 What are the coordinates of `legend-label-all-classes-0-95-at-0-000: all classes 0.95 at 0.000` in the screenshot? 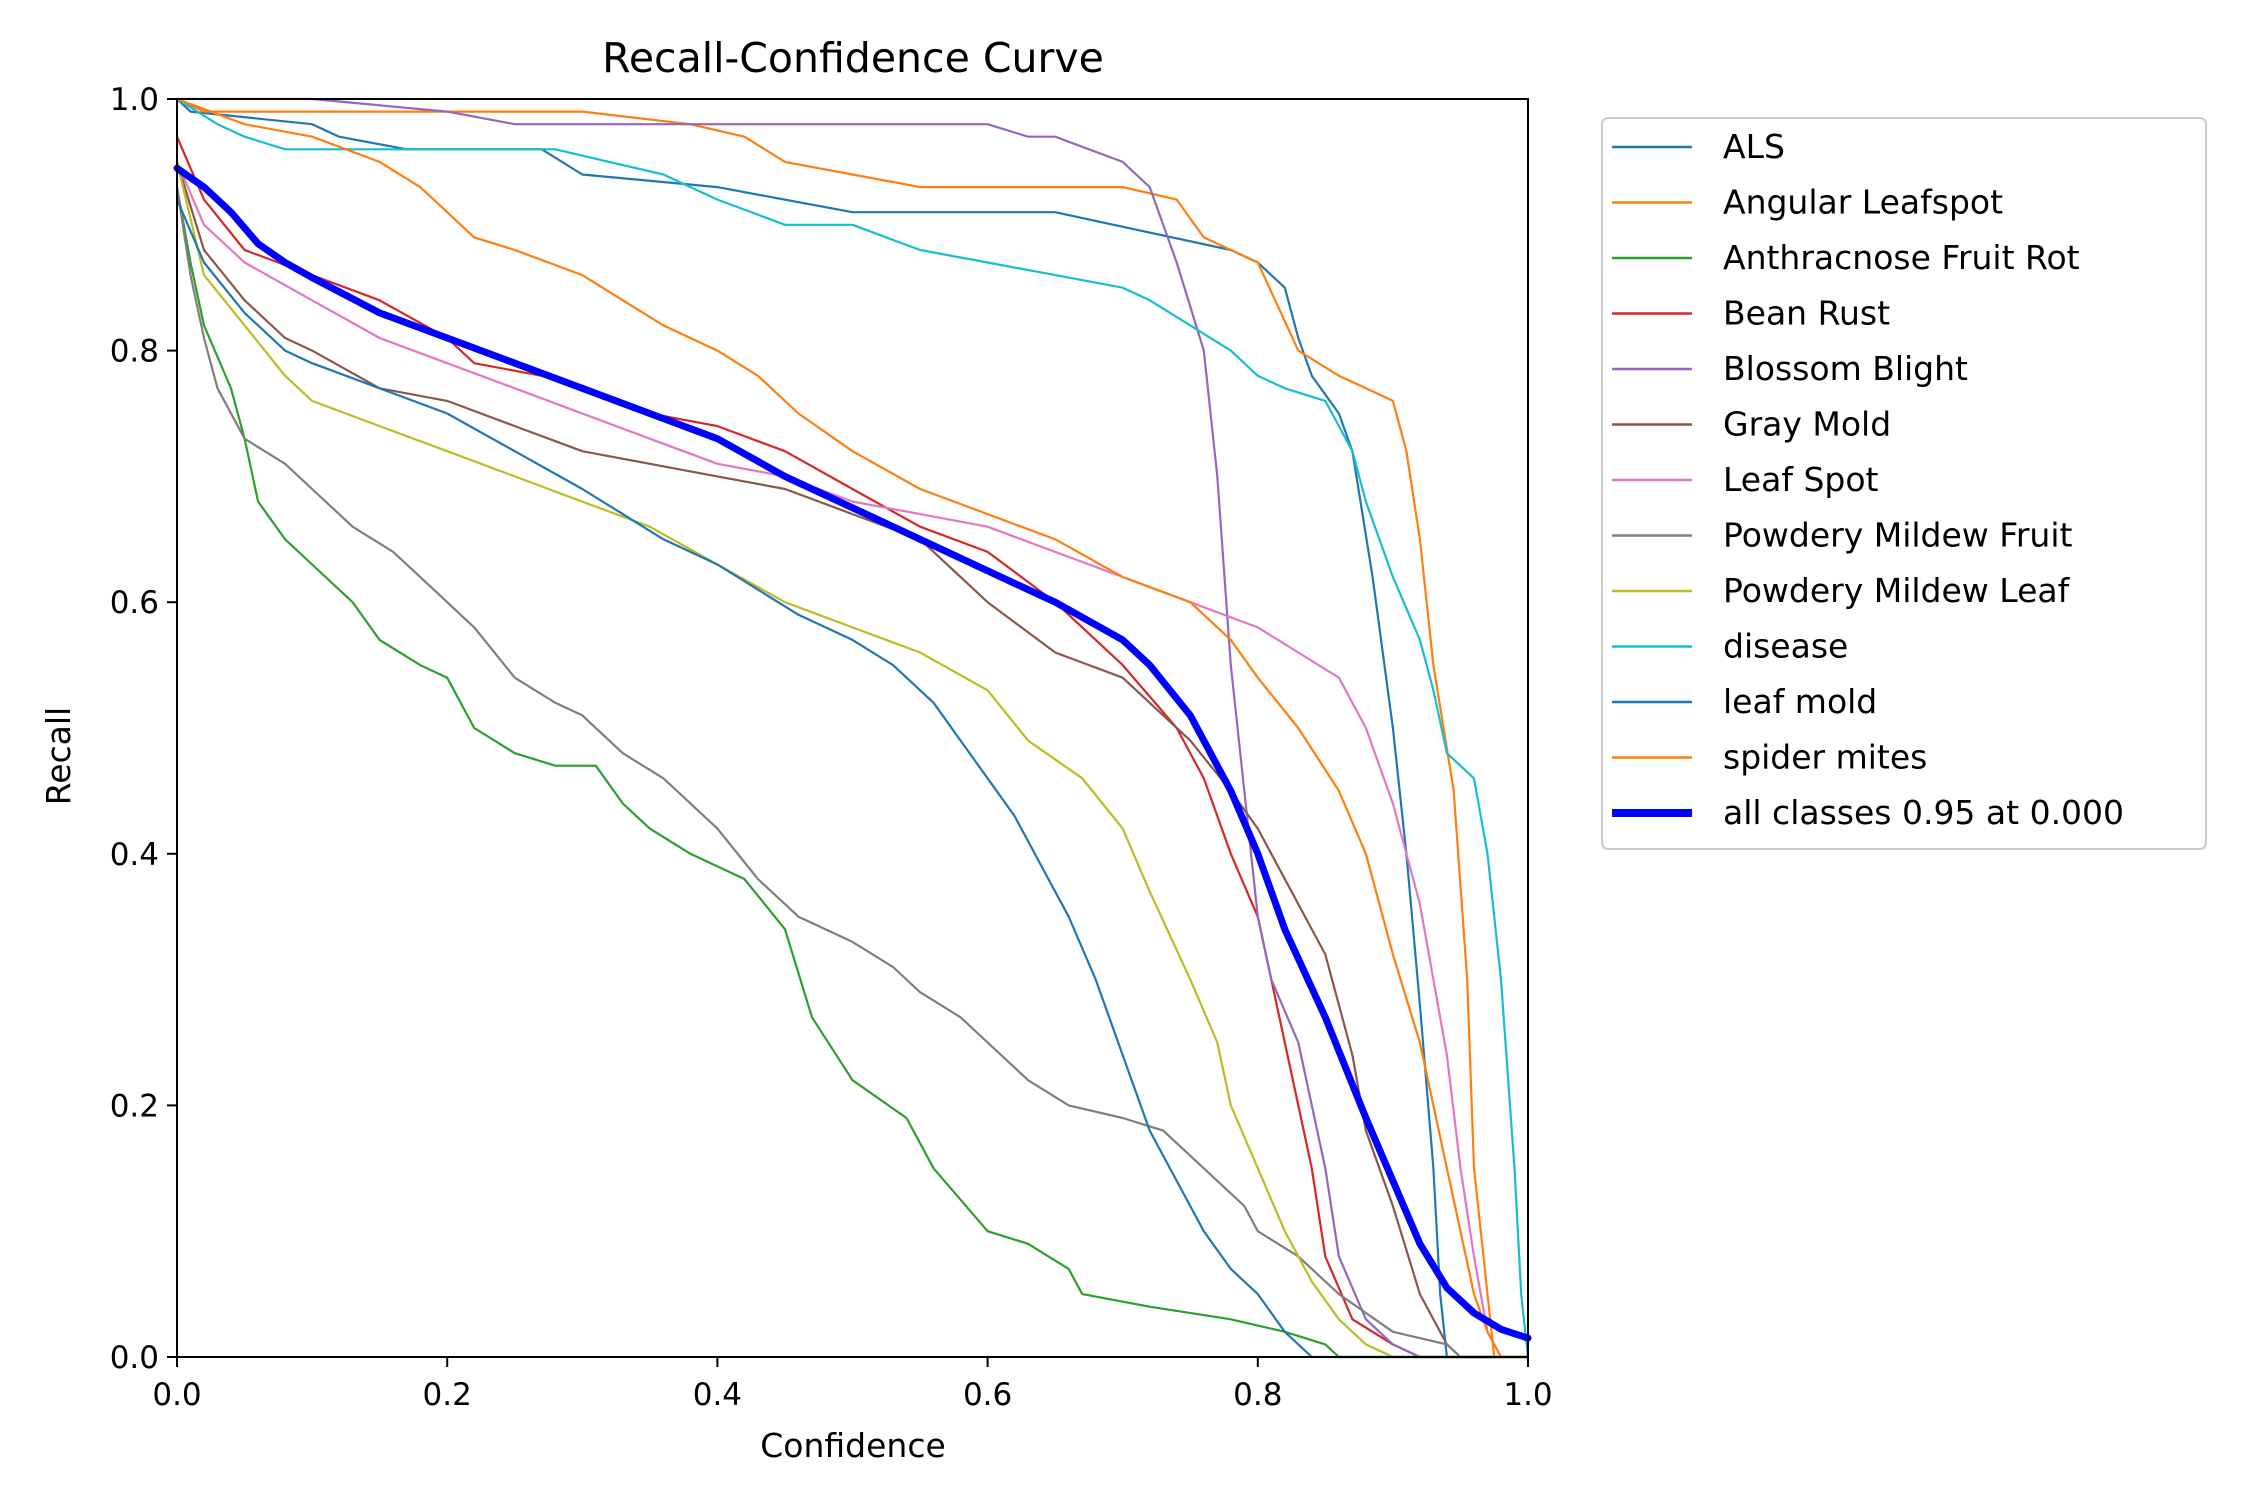 It's located at (1923, 812).